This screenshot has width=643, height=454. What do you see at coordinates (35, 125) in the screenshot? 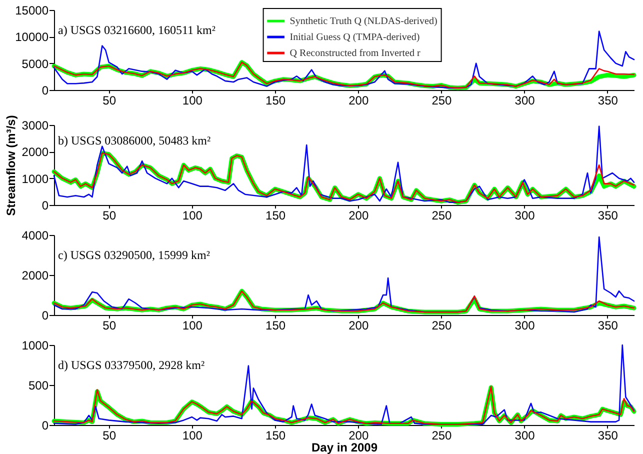
I see `y-tick-label: 3000` at bounding box center [35, 125].